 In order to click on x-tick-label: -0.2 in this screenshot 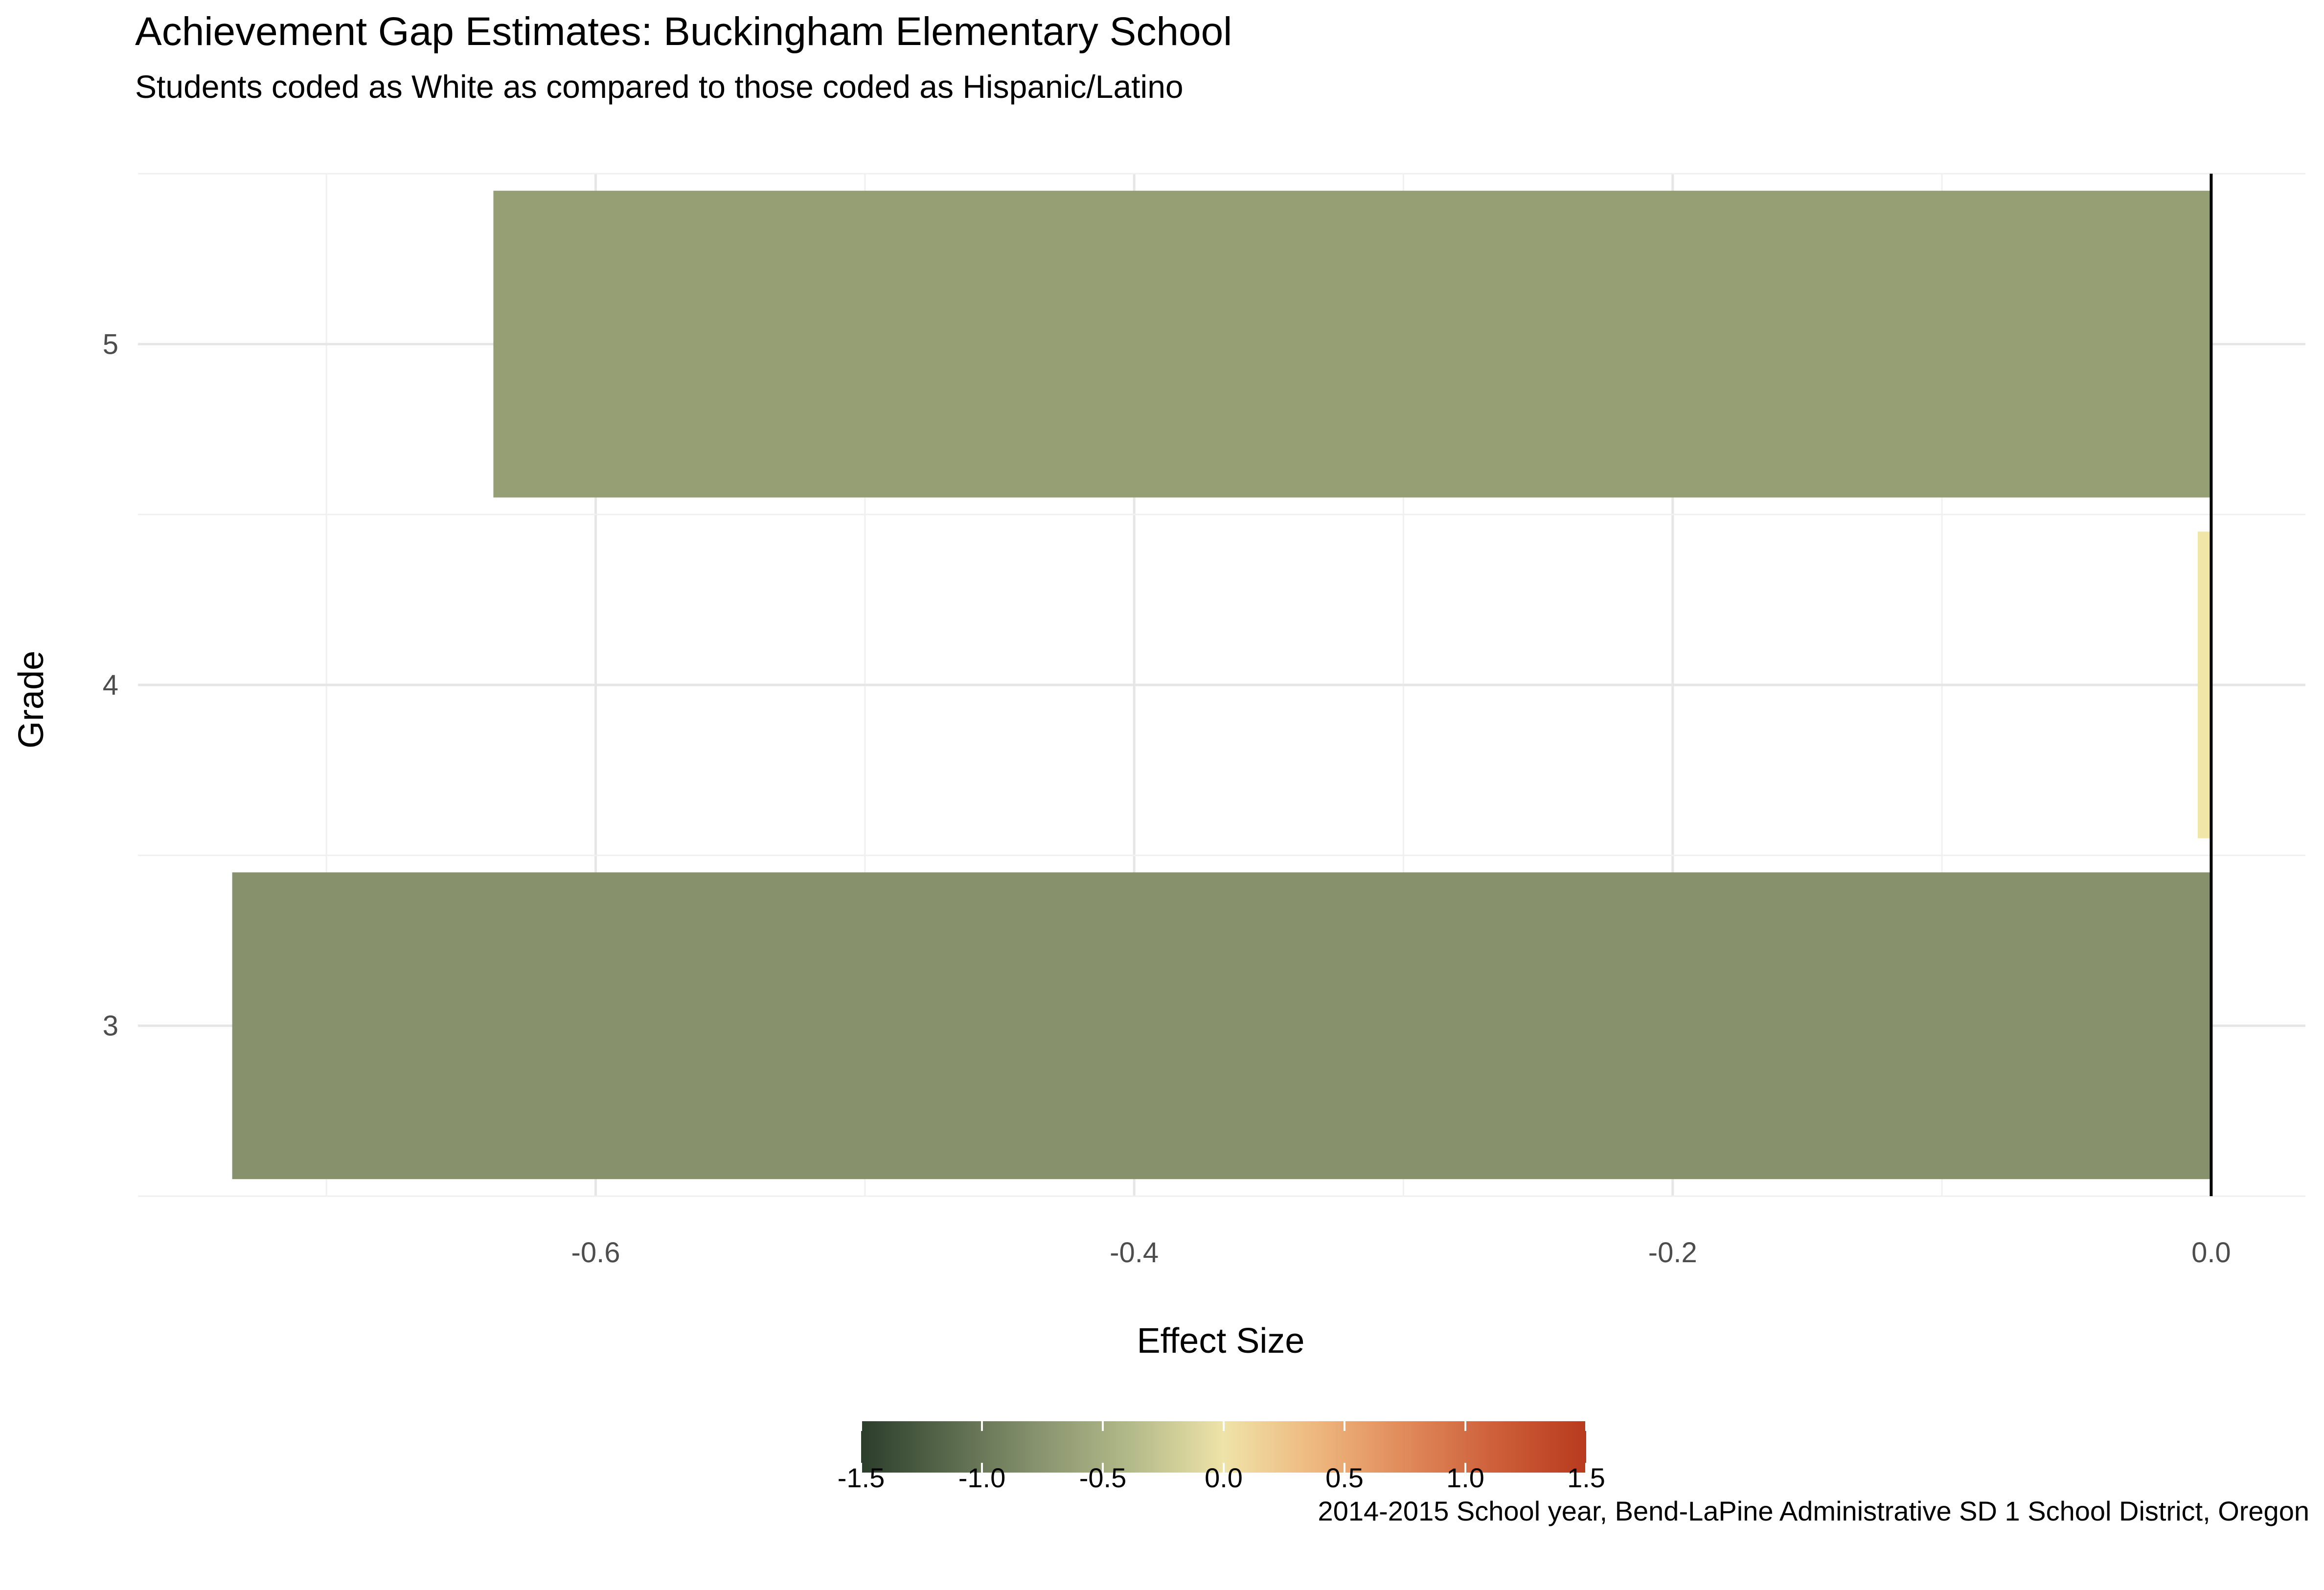, I will do `click(1673, 1253)`.